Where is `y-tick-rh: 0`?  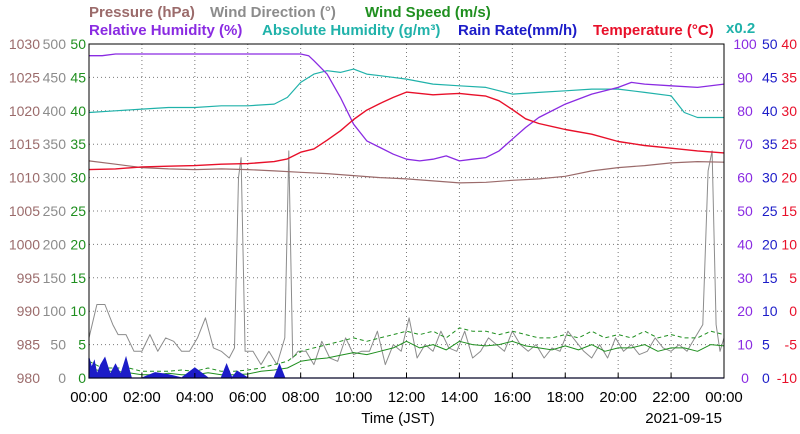 y-tick-rh: 0 is located at coordinates (745, 378).